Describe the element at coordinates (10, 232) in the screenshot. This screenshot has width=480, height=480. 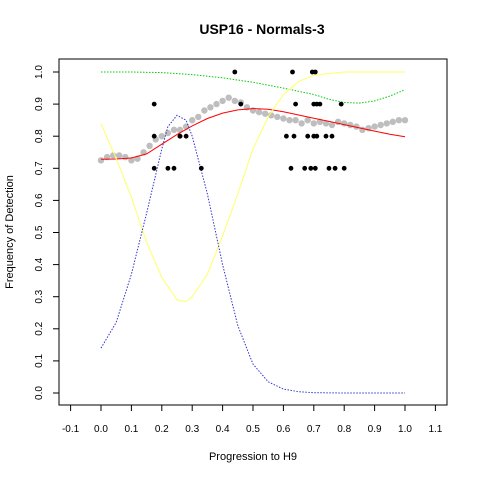
I see `y-axis-label: Frequency of Detection` at that location.